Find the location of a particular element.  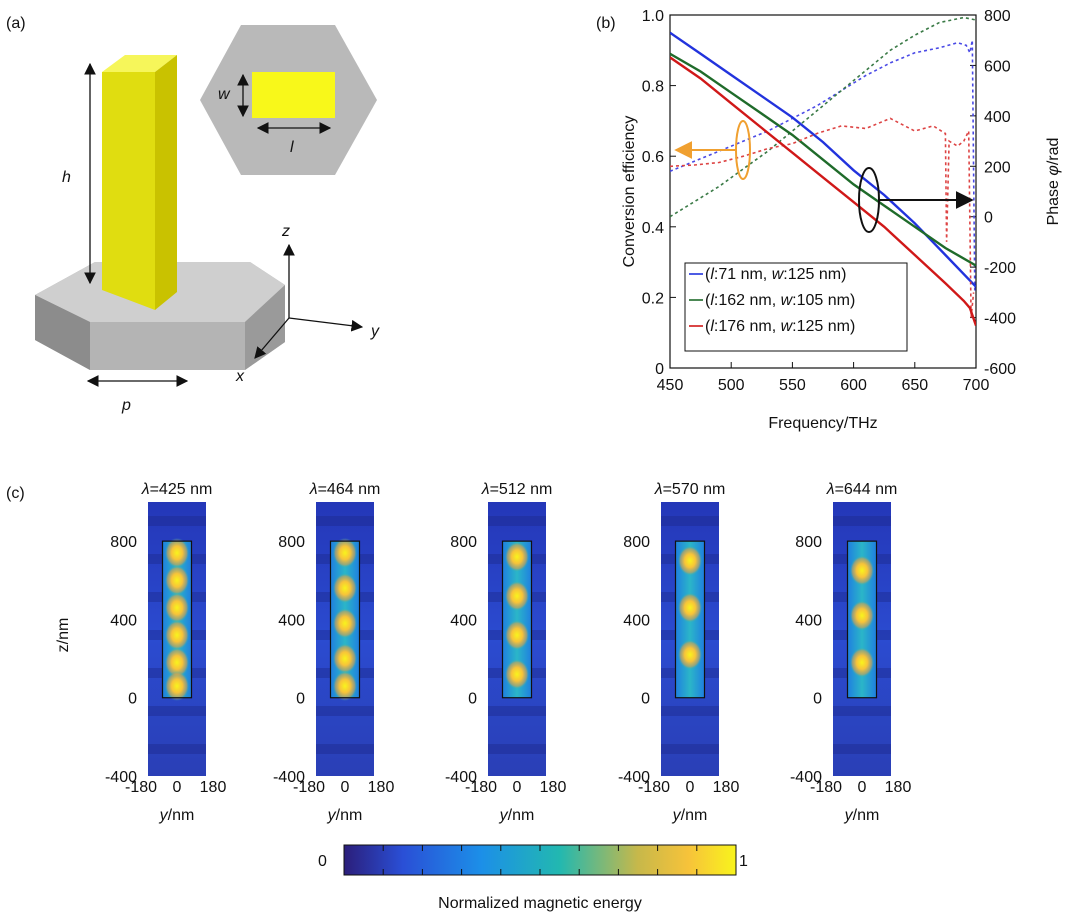

dim-l-label: l is located at coordinates (292, 147).